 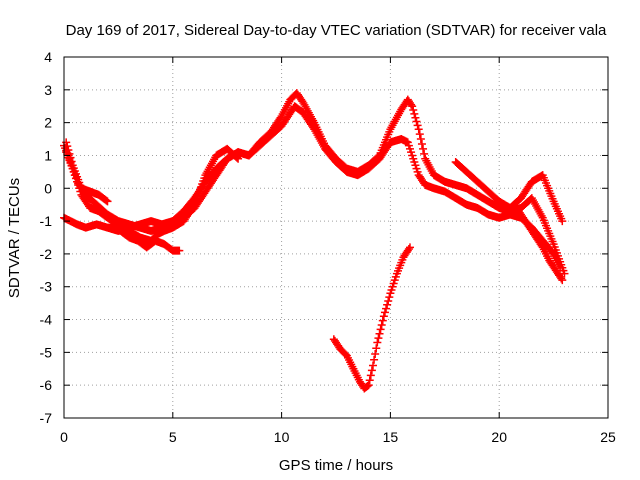 I want to click on y-tick-label: 4, so click(x=48, y=57).